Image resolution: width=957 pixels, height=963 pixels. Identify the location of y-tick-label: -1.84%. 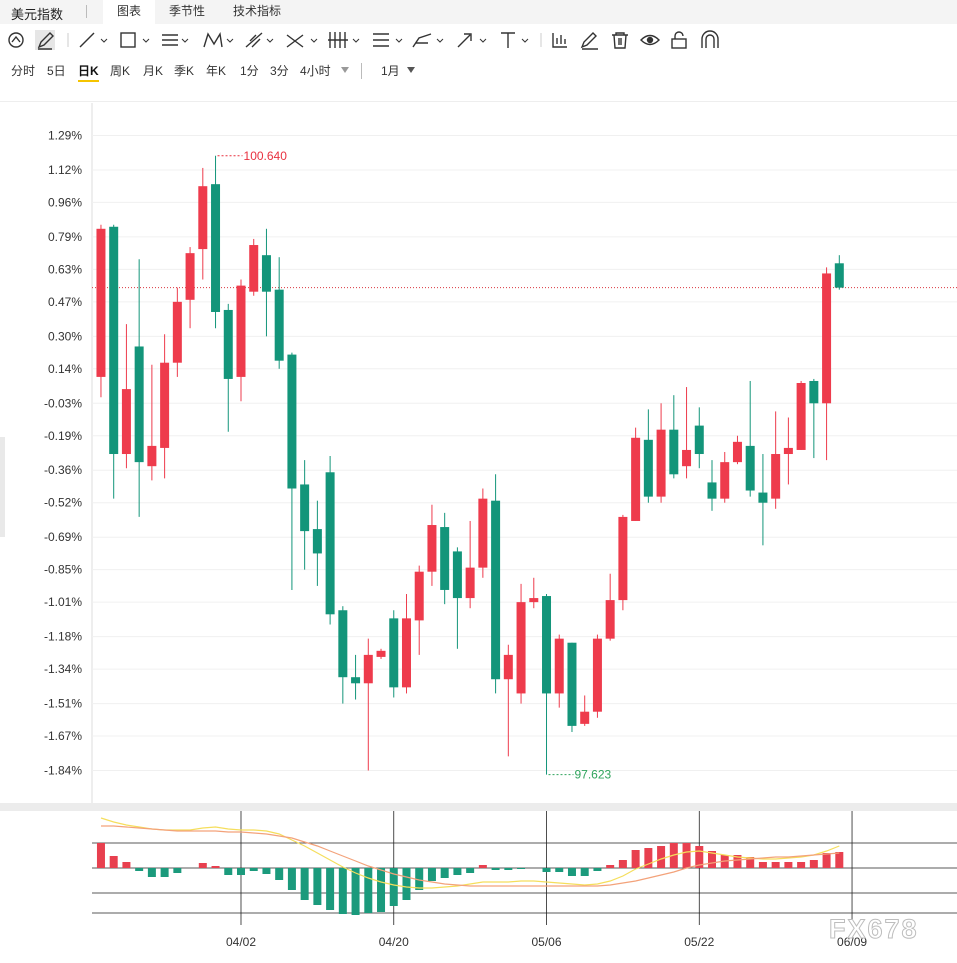
(63, 771).